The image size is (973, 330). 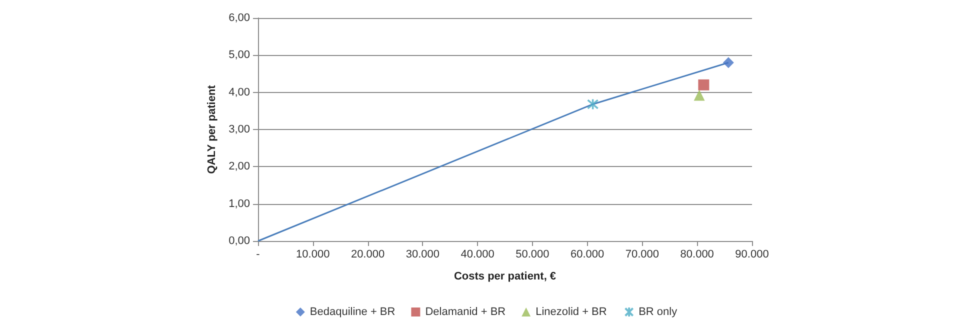 I want to click on y-tick-label: 4,00, so click(x=239, y=92).